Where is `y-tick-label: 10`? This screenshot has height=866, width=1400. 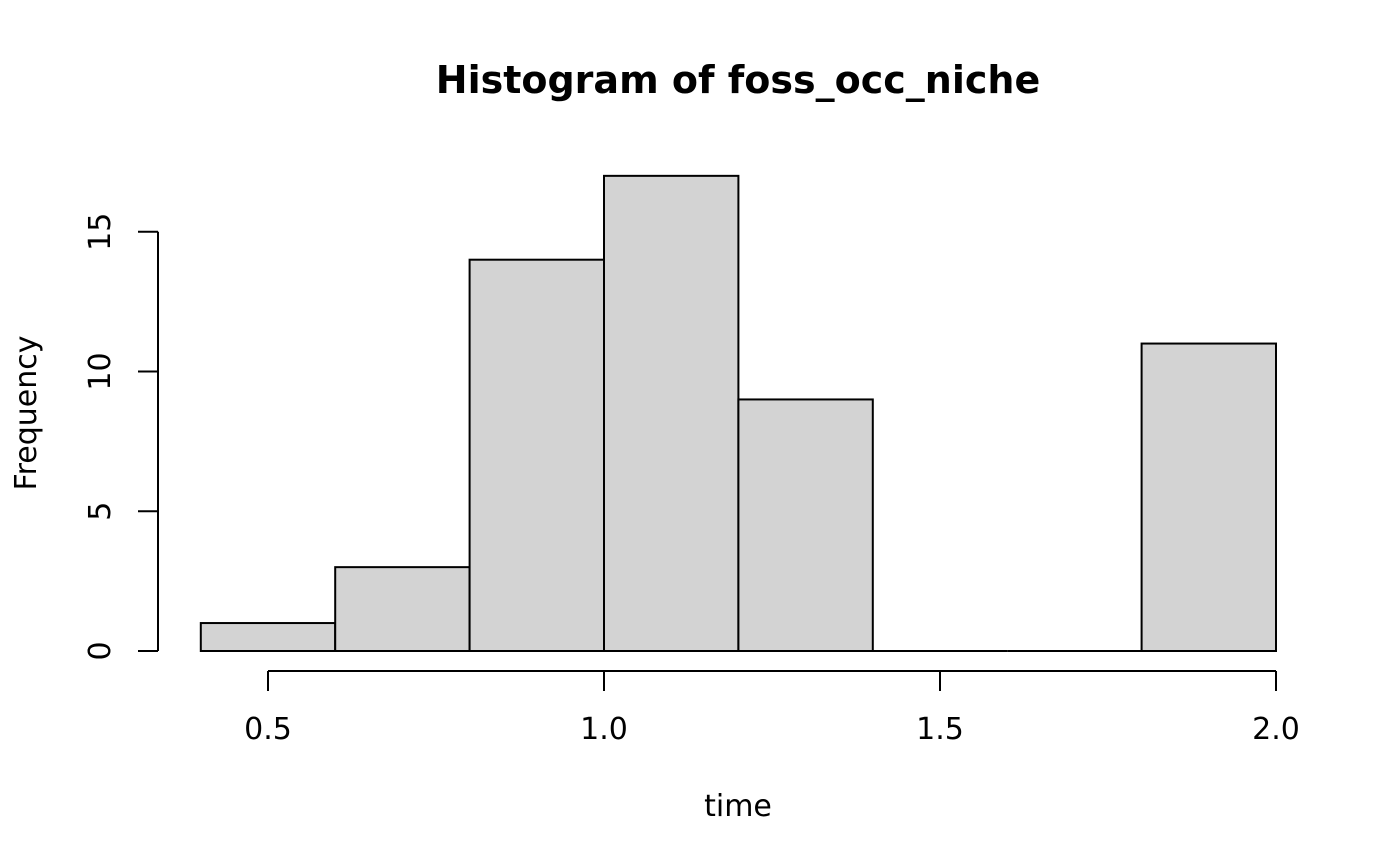
y-tick-label: 10 is located at coordinates (100, 371).